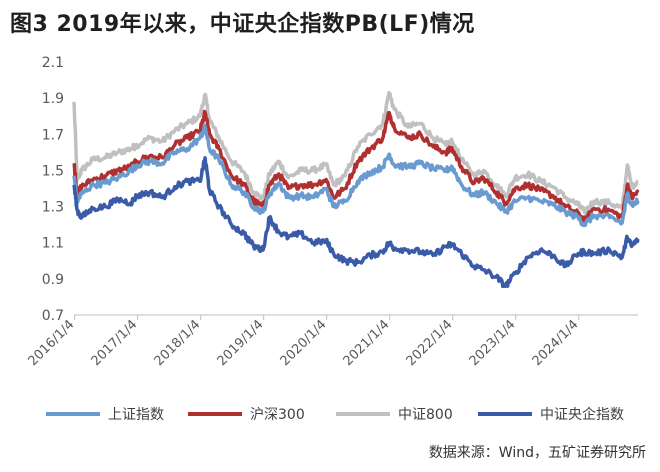  Describe the element at coordinates (493, 343) in the screenshot. I see `x-tick-label: 2023/1/4` at that location.